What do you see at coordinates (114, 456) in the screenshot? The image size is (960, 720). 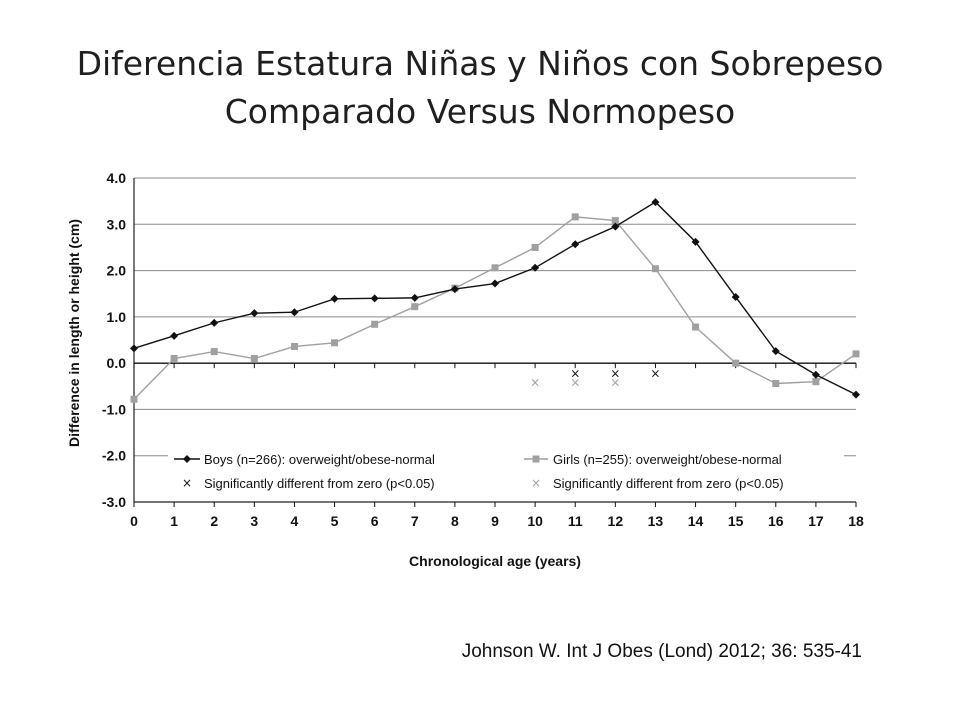 I see `y-tick-label: -2.0` at bounding box center [114, 456].